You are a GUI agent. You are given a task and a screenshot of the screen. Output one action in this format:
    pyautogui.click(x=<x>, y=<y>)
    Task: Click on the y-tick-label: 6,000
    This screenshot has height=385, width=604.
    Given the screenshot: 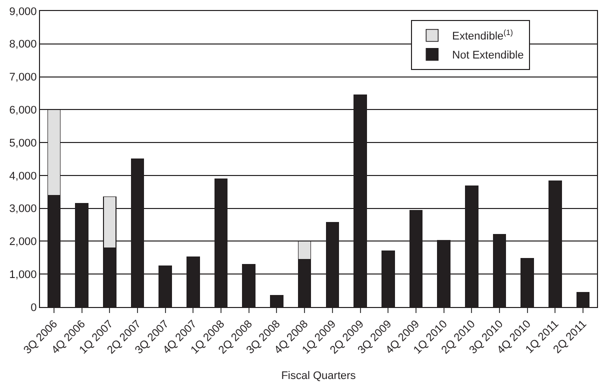 What is the action you would take?
    pyautogui.click(x=23, y=110)
    